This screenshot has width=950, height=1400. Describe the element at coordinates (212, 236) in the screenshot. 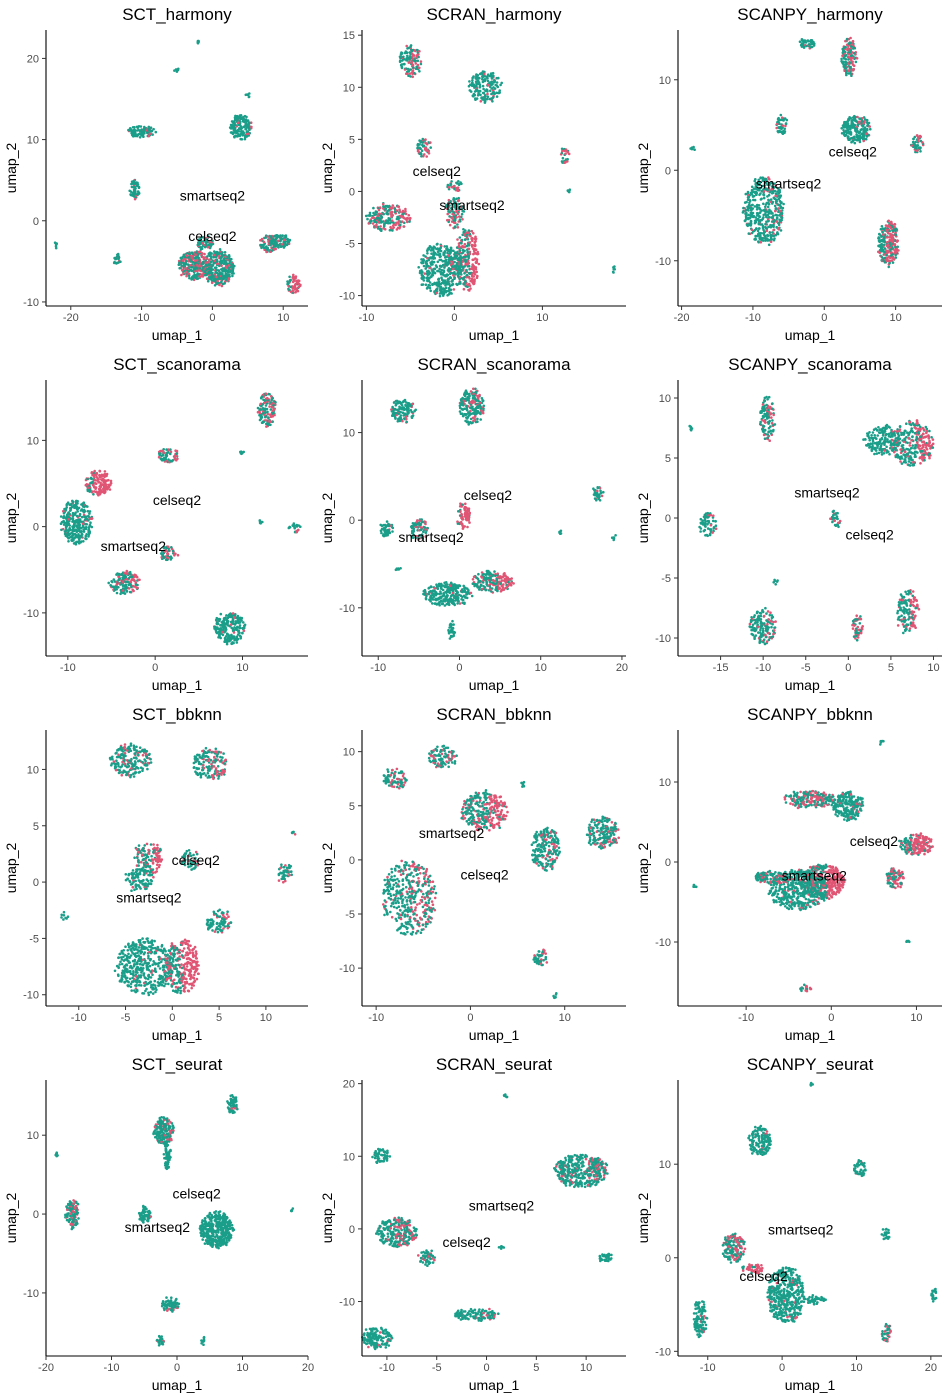

I see `batch-label: celseq2` at that location.